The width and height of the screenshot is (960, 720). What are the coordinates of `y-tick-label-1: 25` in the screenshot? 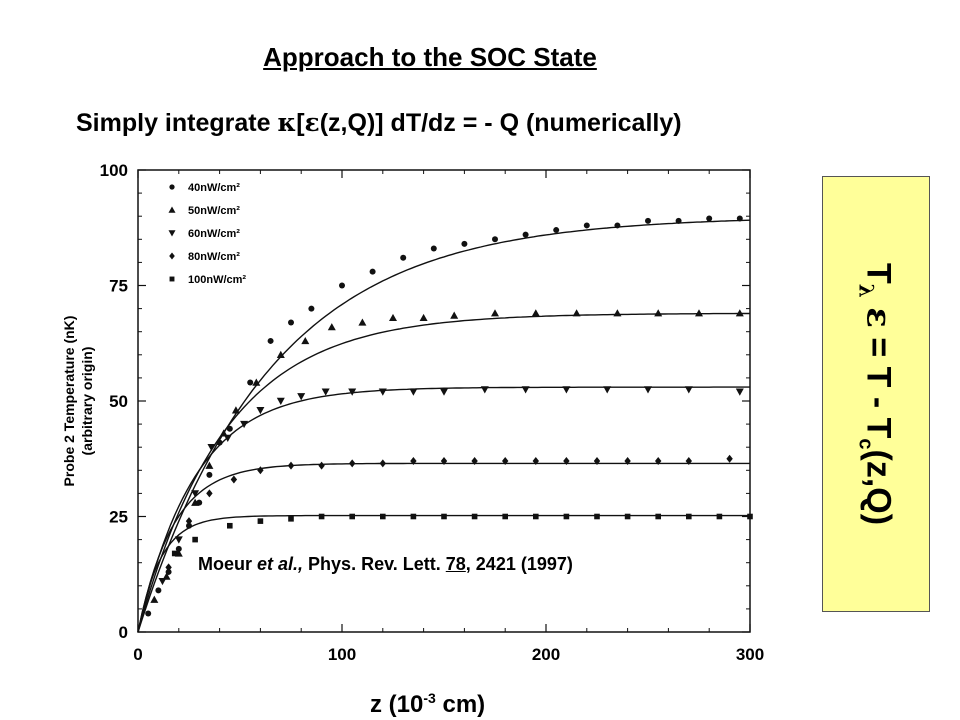 It's located at (118, 517).